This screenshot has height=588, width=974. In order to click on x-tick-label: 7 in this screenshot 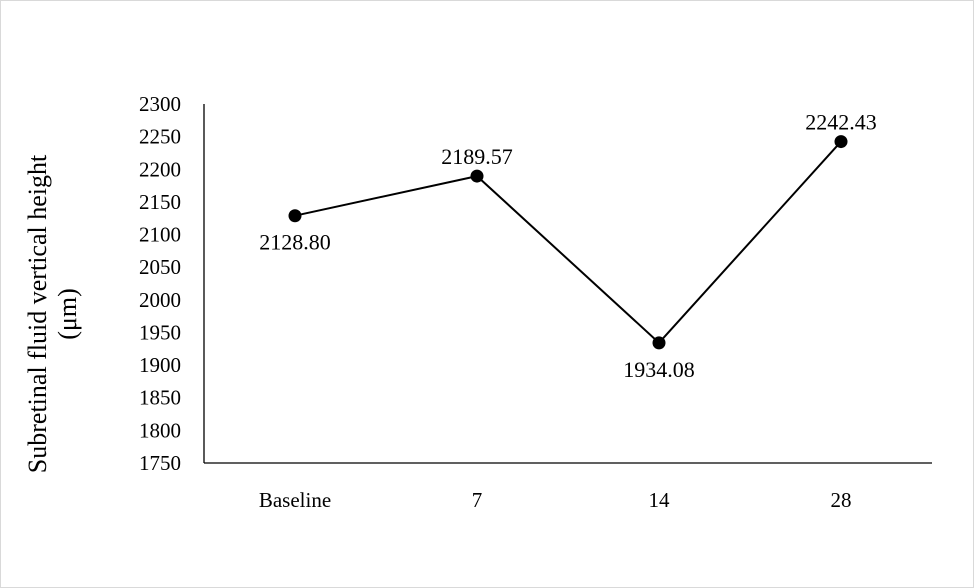, I will do `click(477, 500)`.